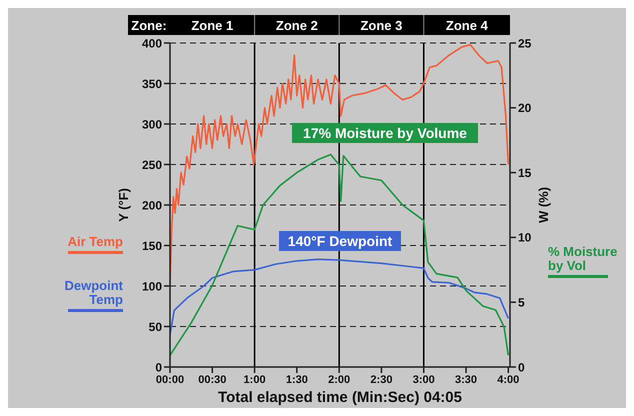 The width and height of the screenshot is (634, 416). Describe the element at coordinates (158, 367) in the screenshot. I see `y-tick-label: 0` at that location.